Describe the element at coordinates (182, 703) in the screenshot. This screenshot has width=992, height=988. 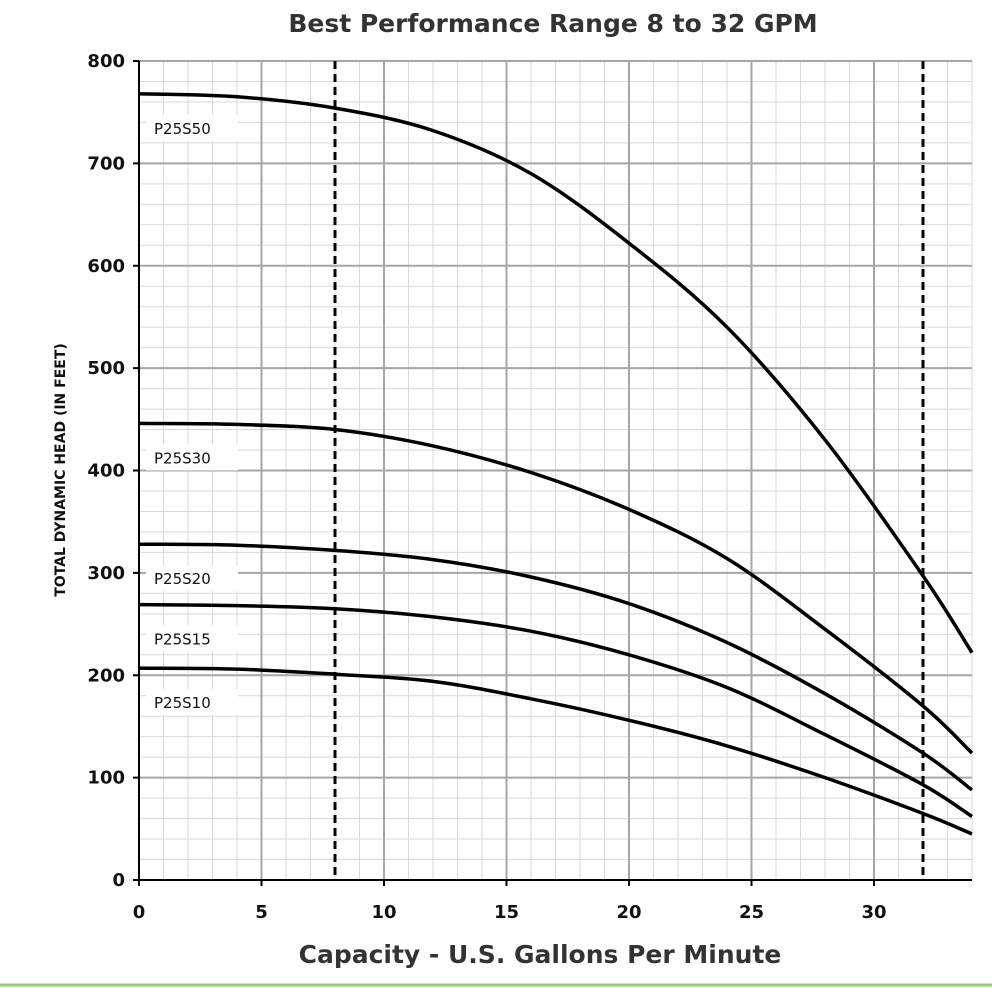
I see `series-label-p25s10: P25S10` at that location.